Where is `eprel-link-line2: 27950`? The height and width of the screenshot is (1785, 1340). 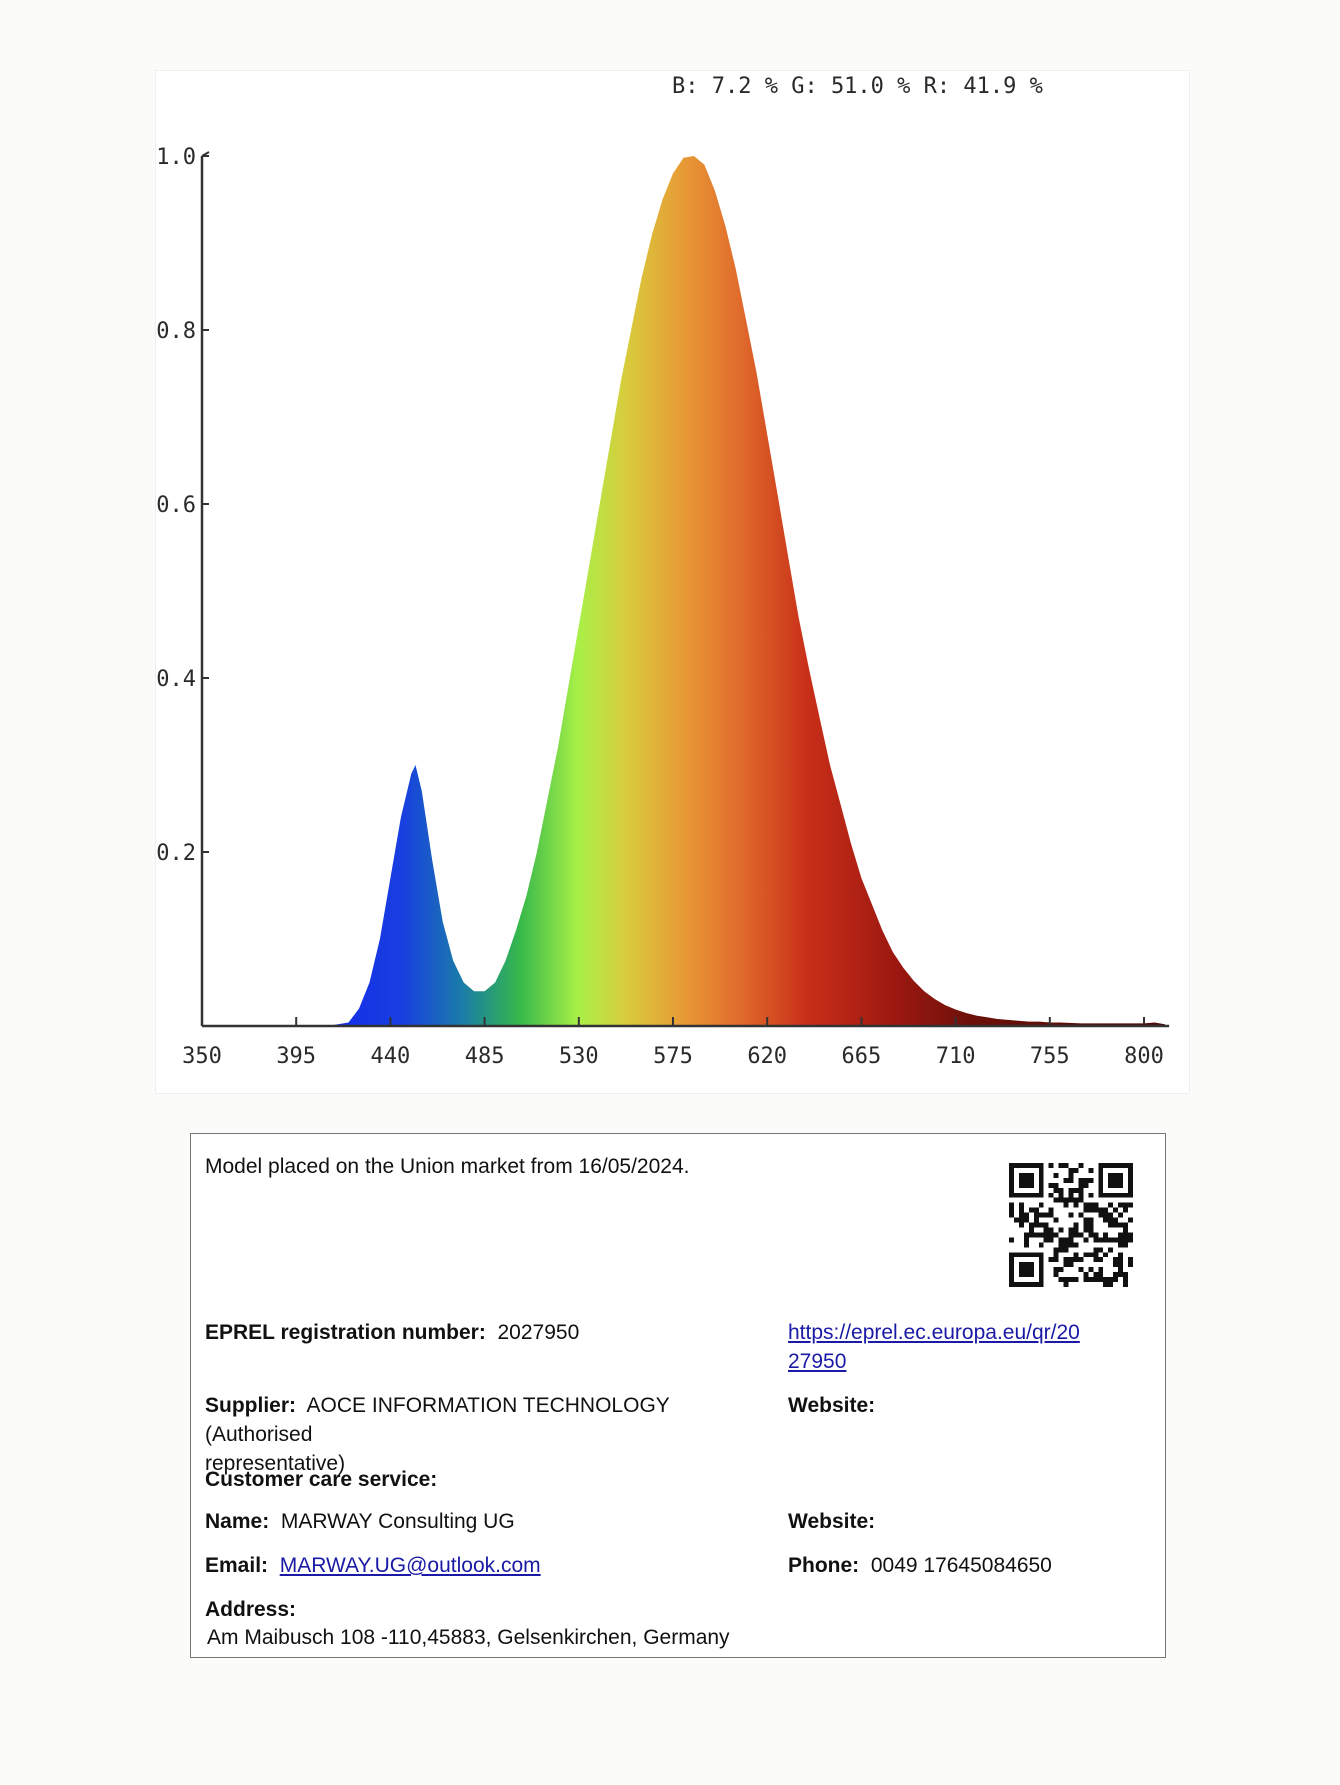 eprel-link-line2: 27950 is located at coordinates (817, 1361).